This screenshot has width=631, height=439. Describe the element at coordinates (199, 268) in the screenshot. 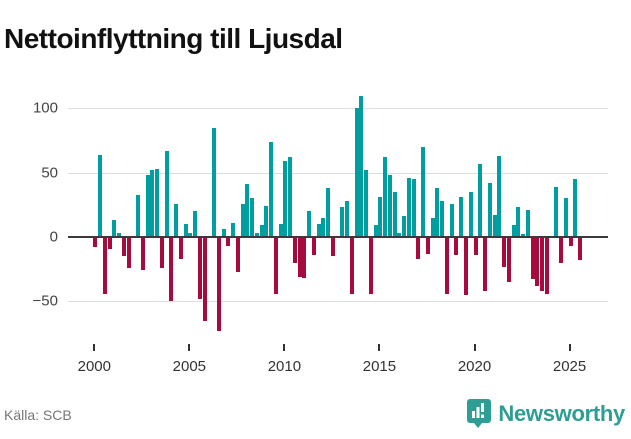

I see `bar-2005Q3` at that location.